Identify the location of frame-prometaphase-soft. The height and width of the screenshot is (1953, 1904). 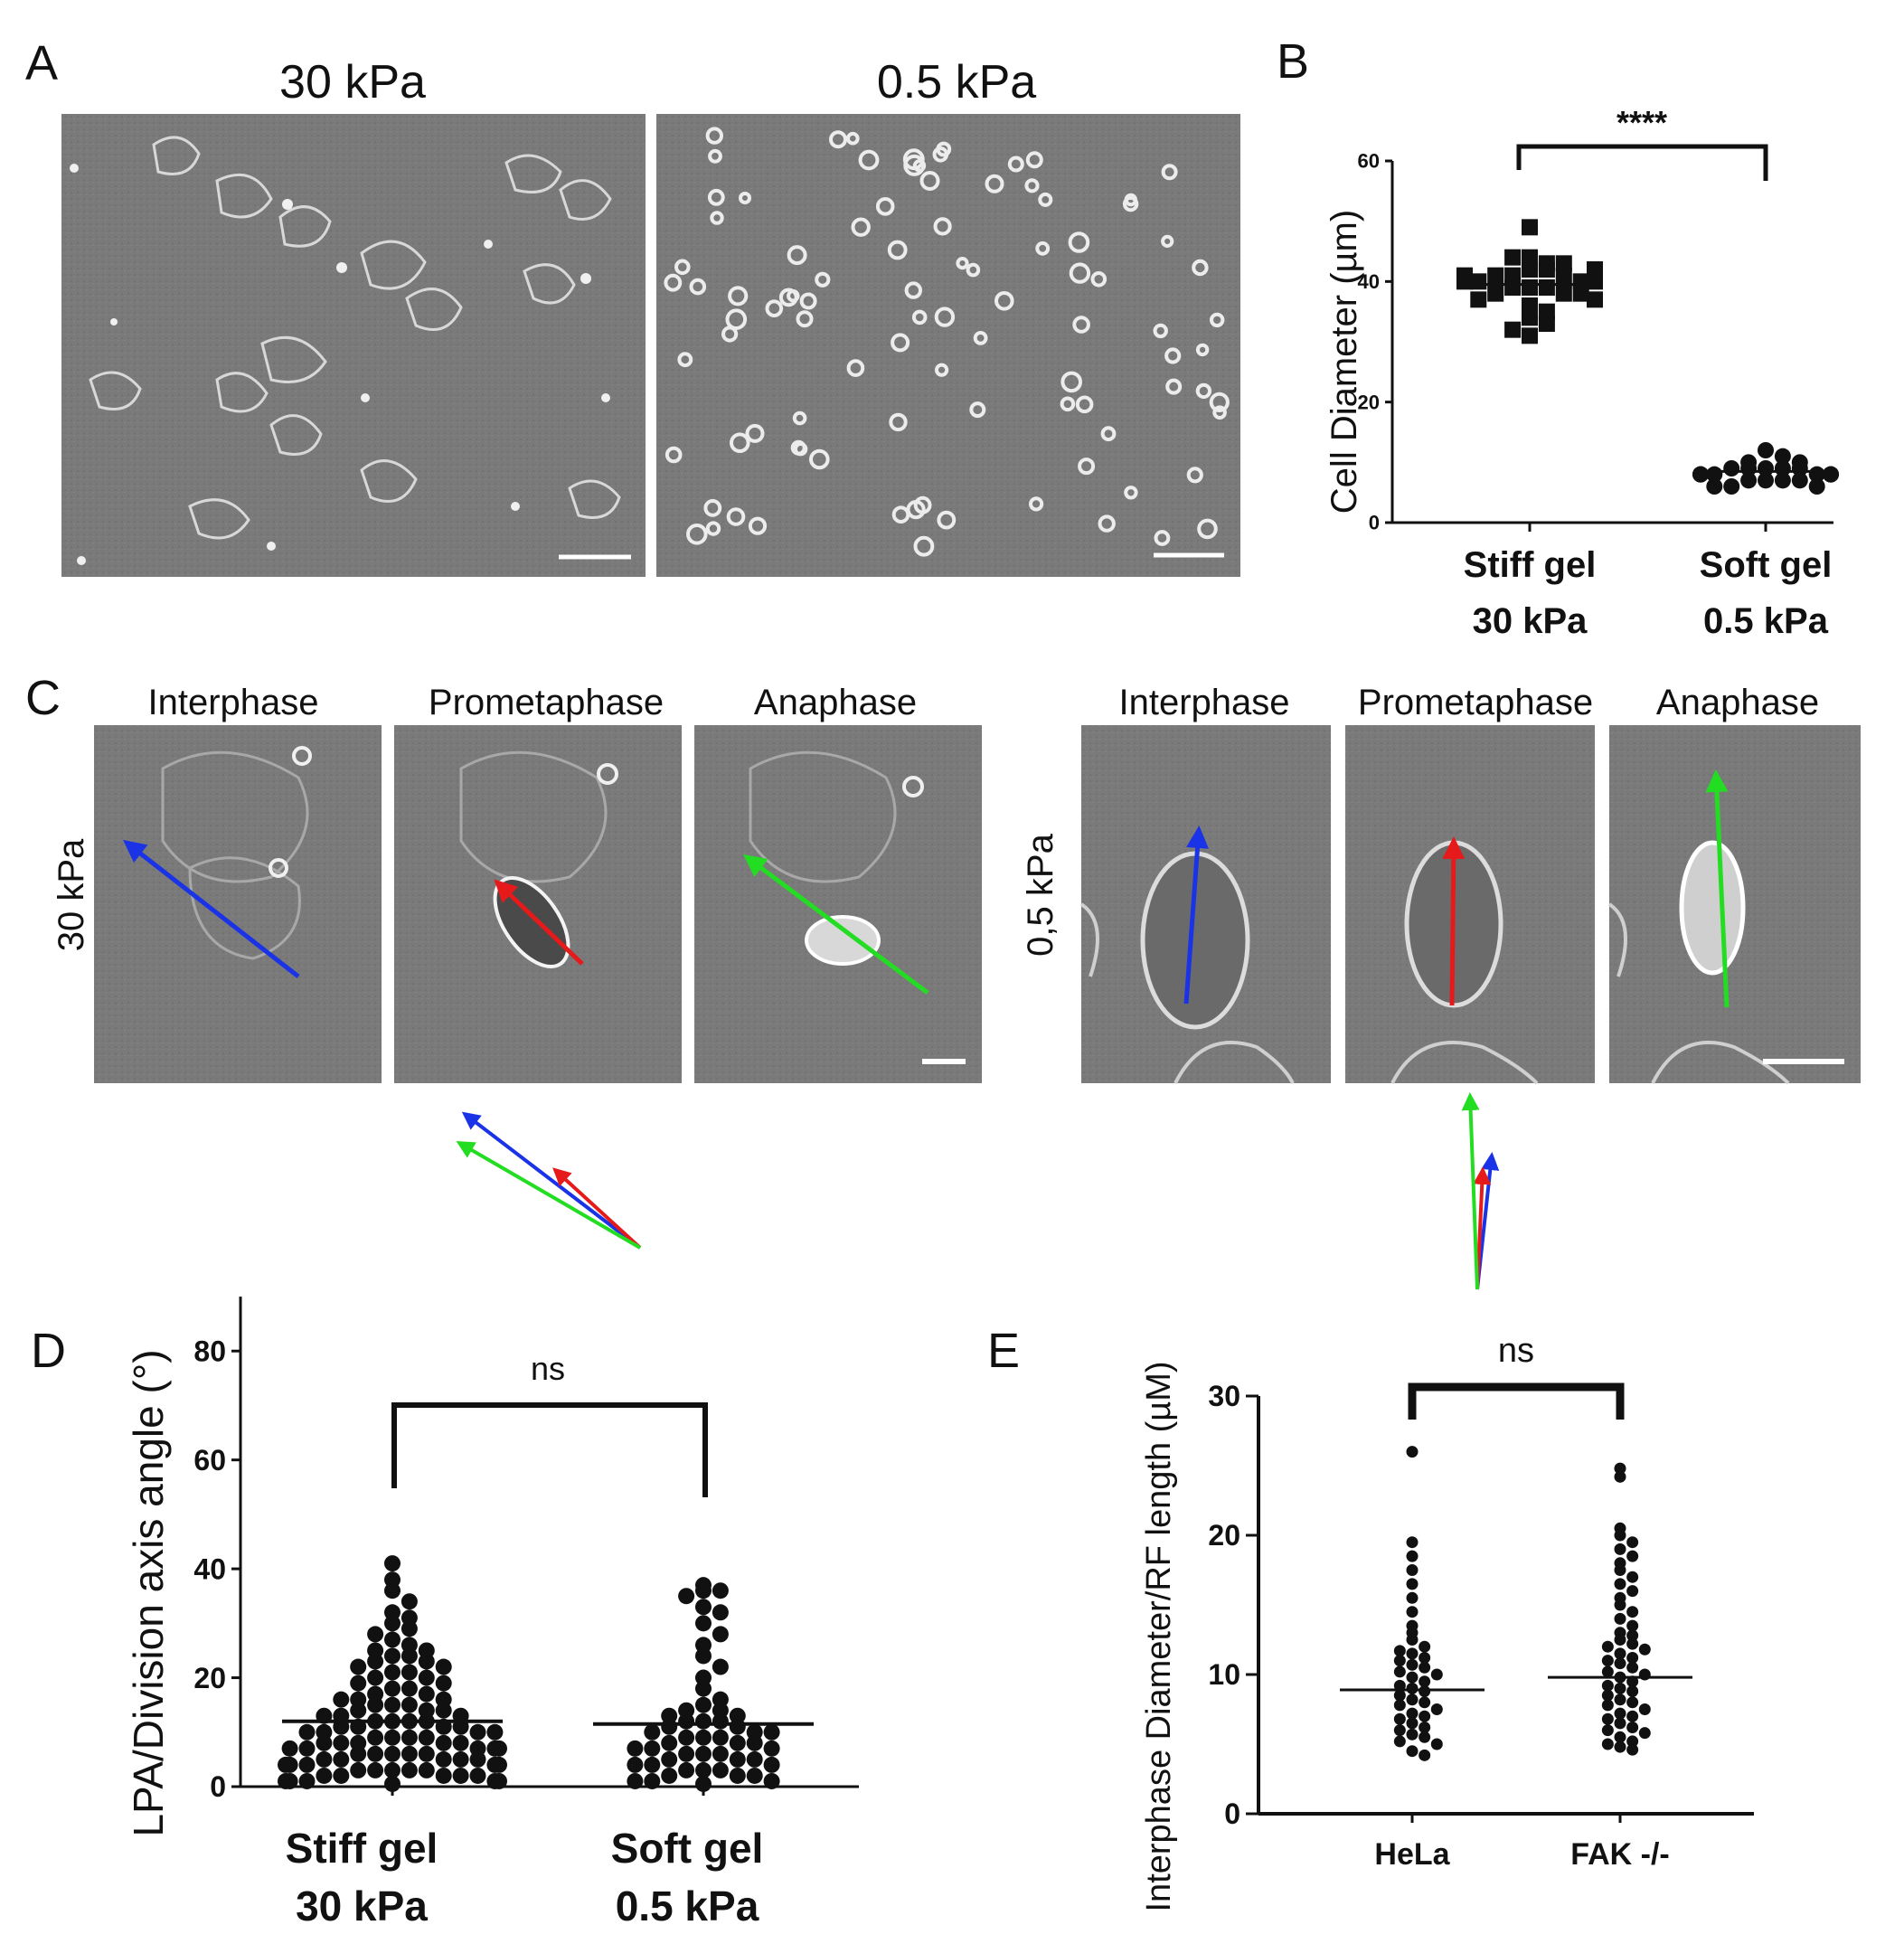
(1470, 905).